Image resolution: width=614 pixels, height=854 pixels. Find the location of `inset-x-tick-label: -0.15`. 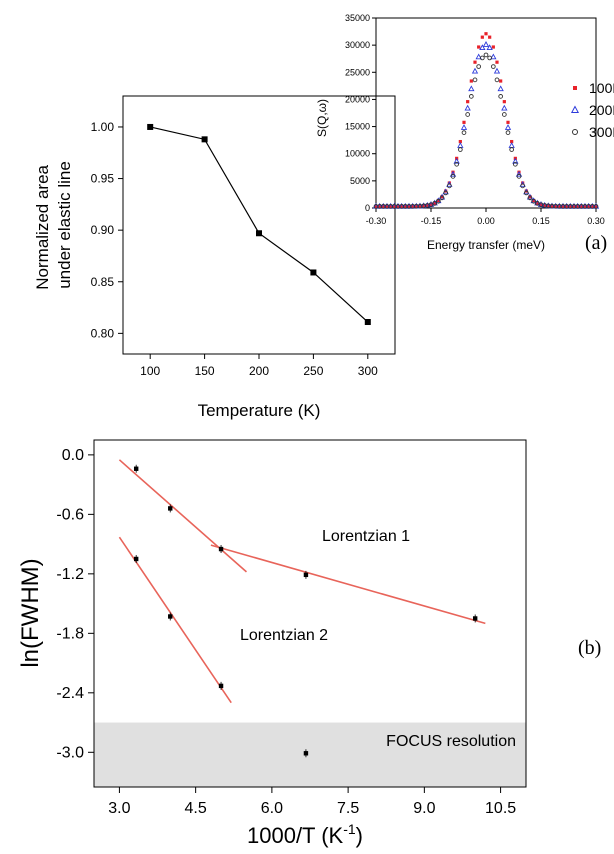

inset-x-tick-label: -0.15 is located at coordinates (431, 221).